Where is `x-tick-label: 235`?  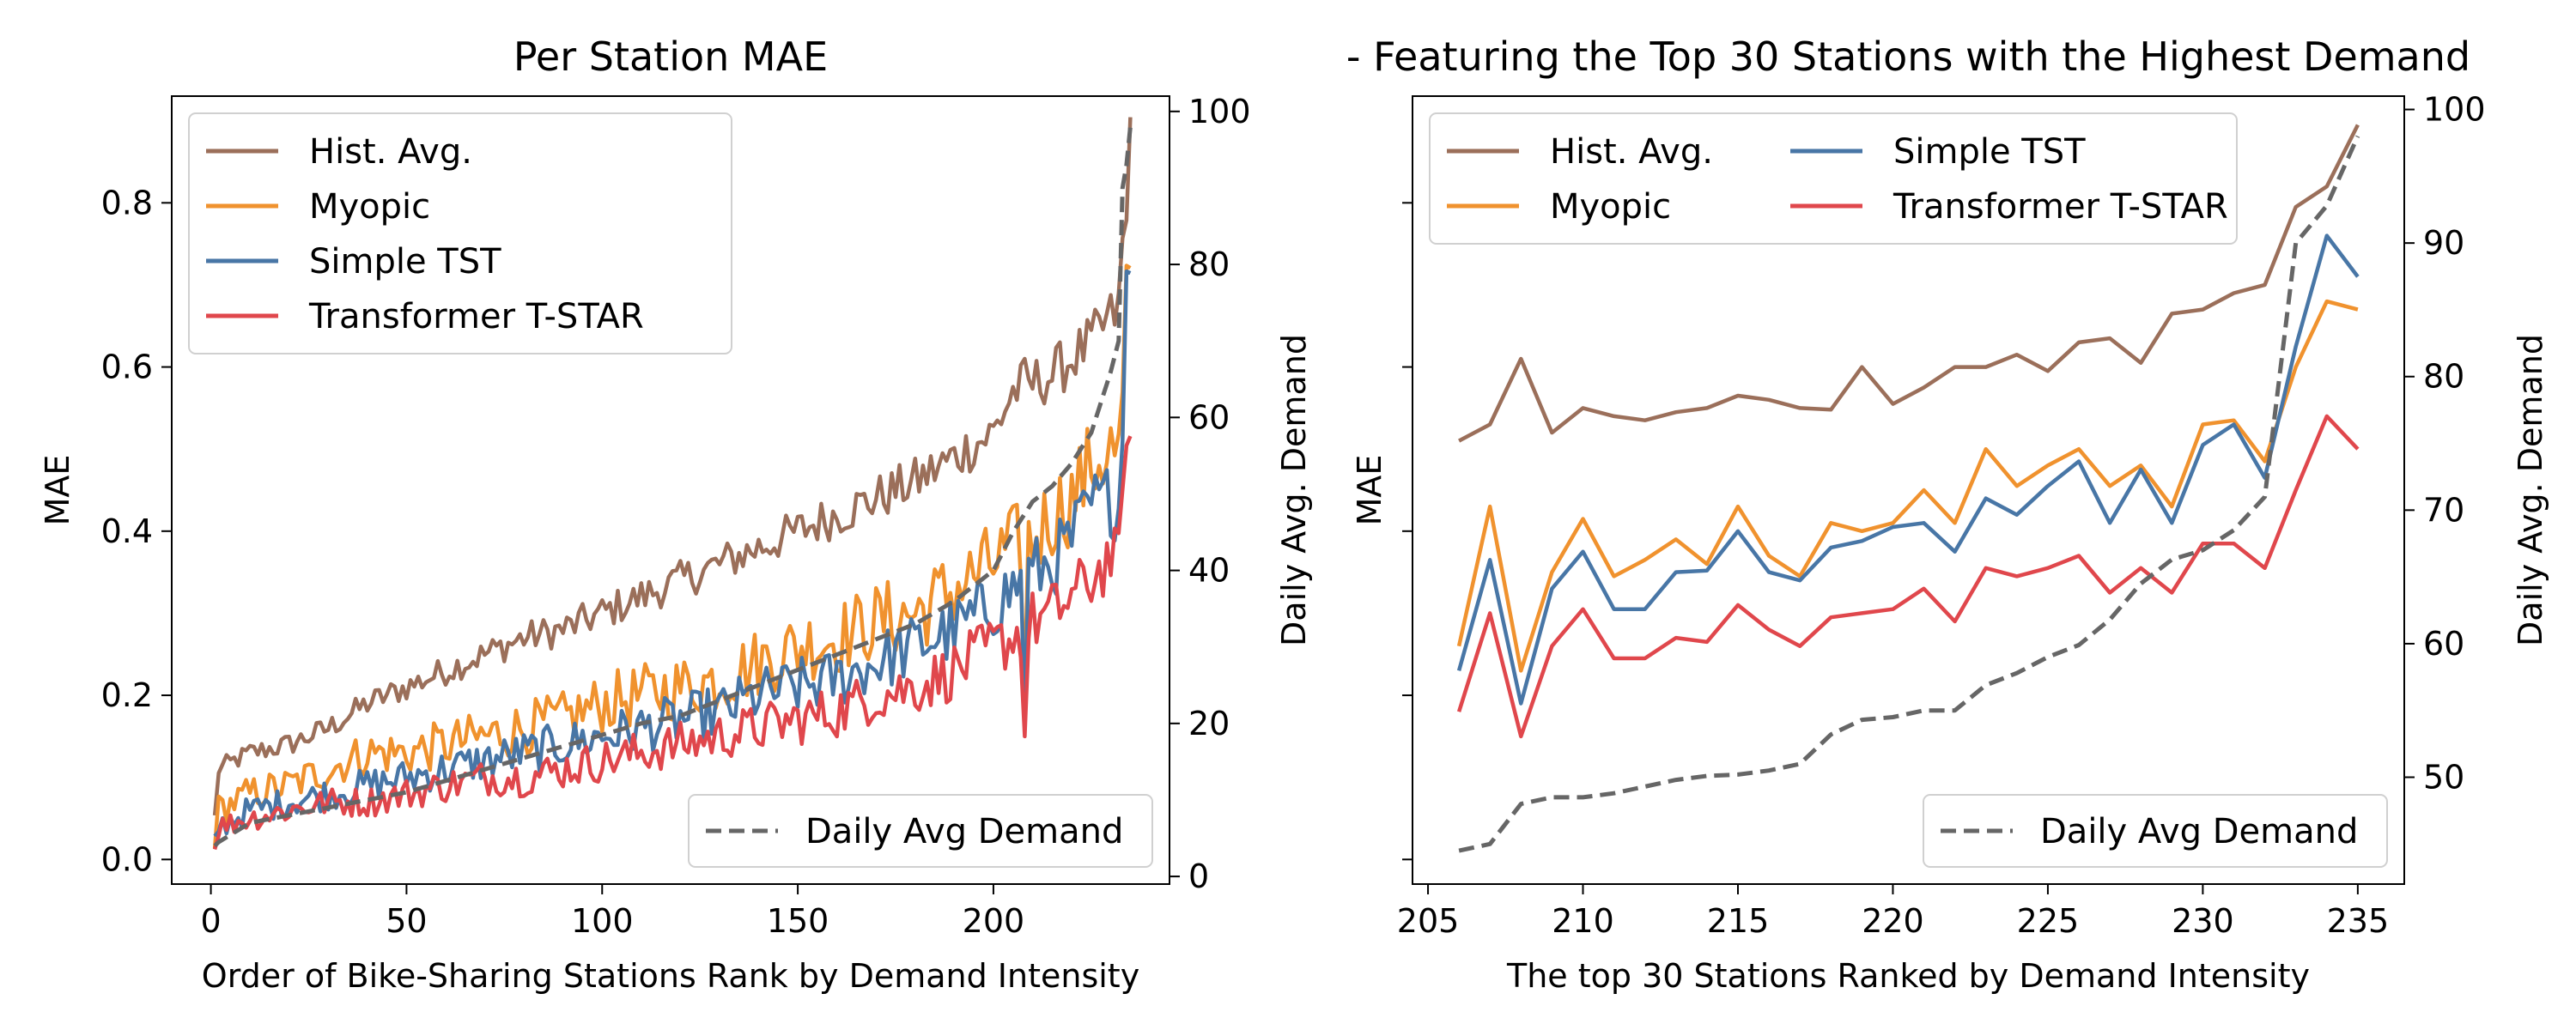 x-tick-label: 235 is located at coordinates (2358, 921).